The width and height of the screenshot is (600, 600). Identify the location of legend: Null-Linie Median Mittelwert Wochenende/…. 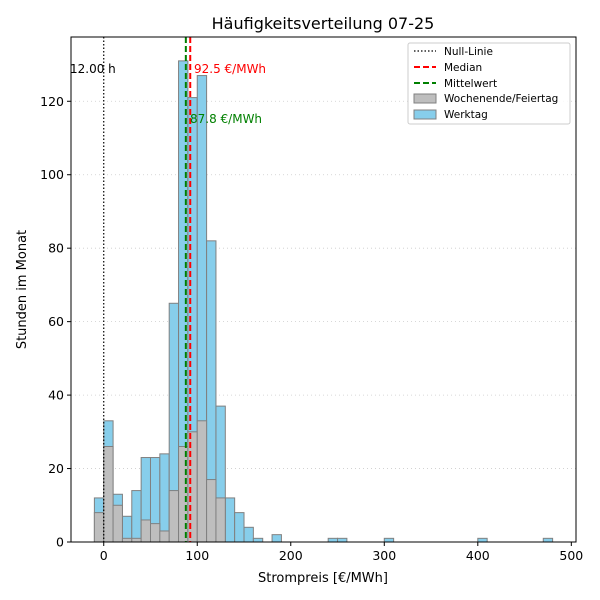
(489, 83).